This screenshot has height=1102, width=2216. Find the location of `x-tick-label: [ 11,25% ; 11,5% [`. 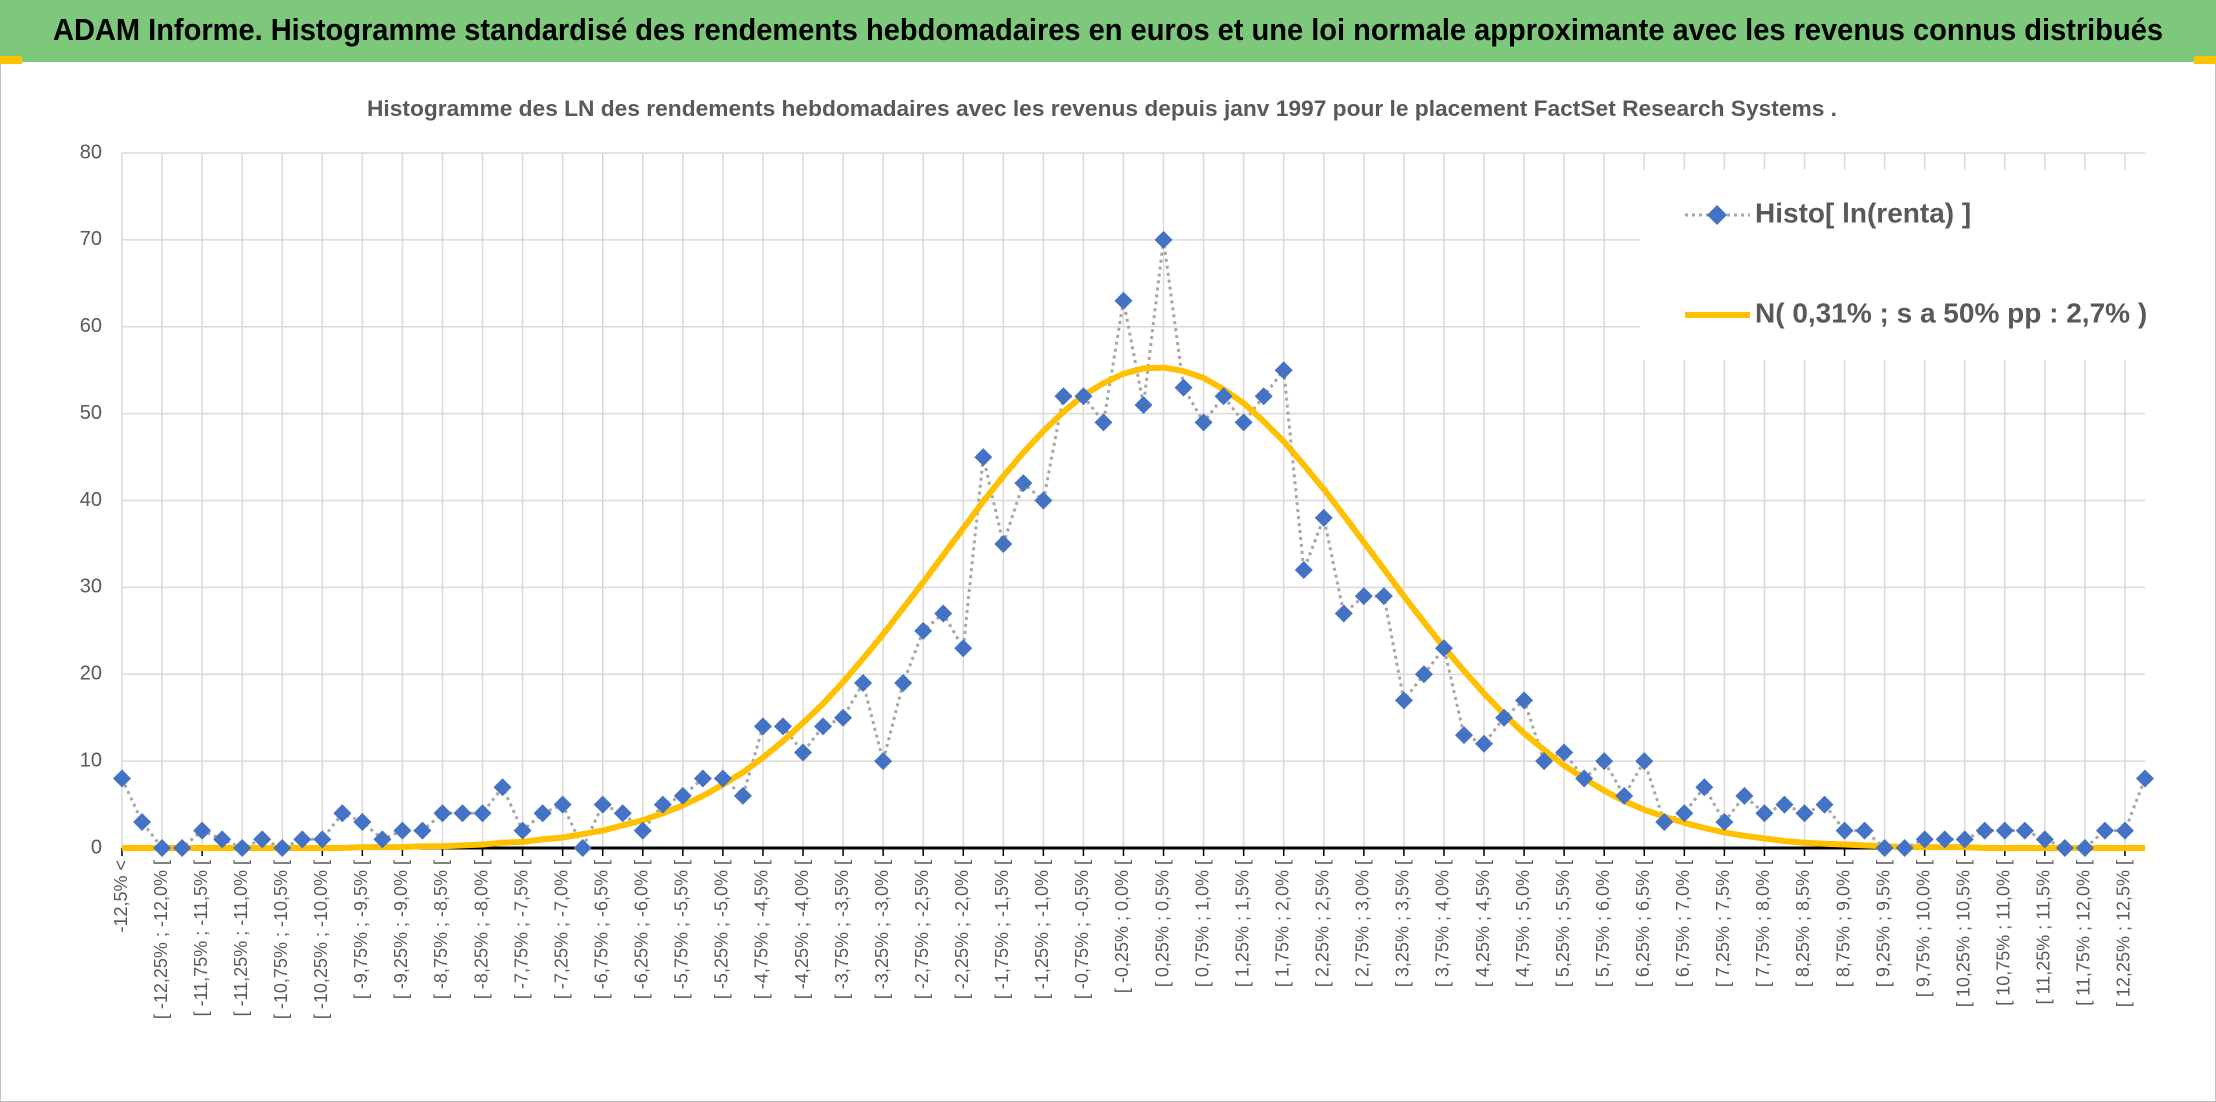

x-tick-label: [ 11,25% ; 11,5% [ is located at coordinates (2044, 932).